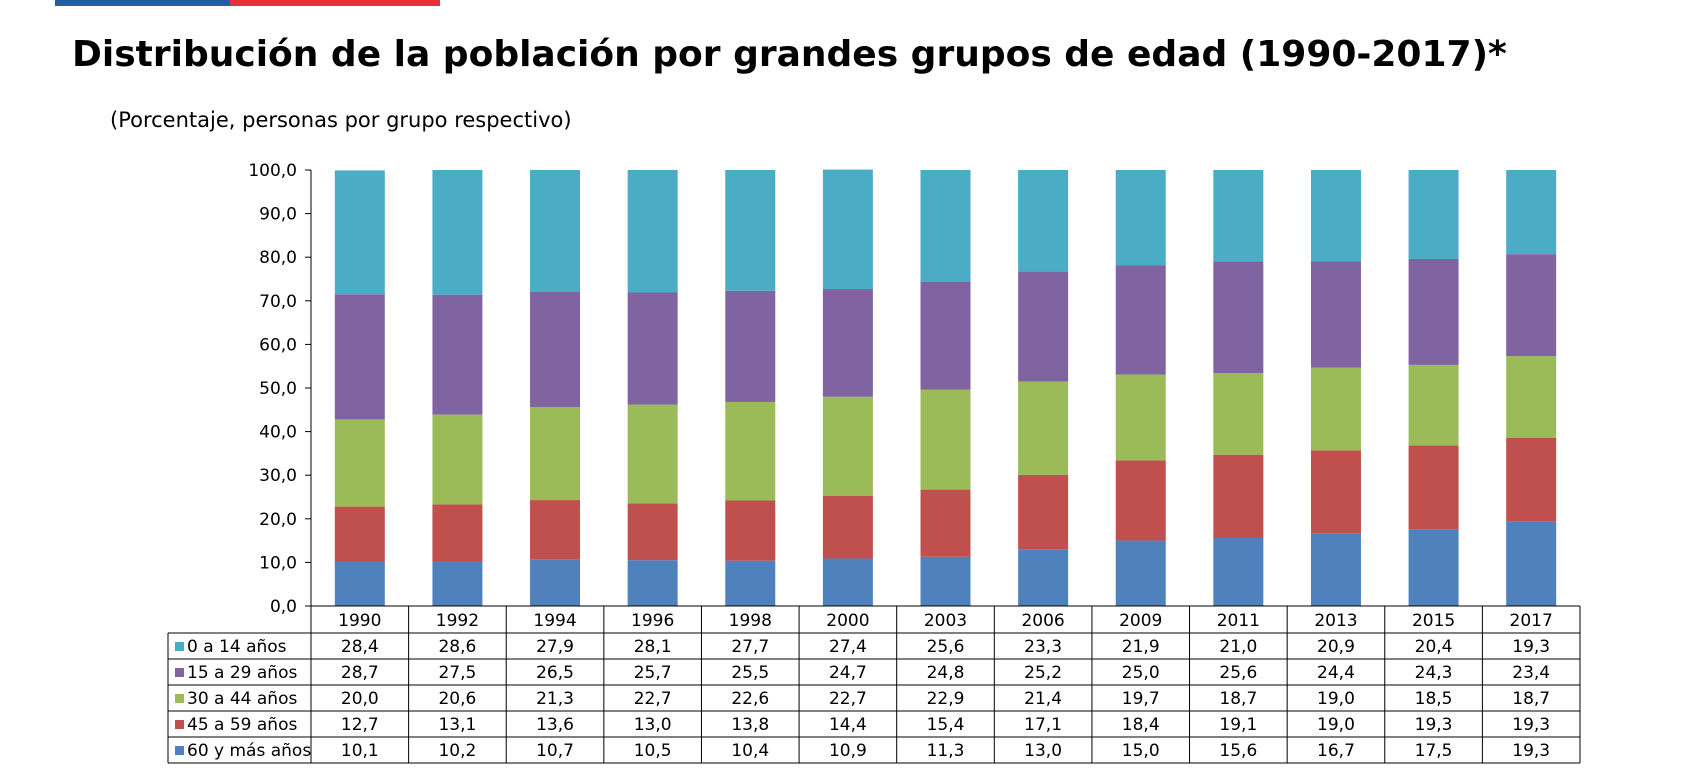 Image resolution: width=1682 pixels, height=778 pixels. Describe the element at coordinates (653, 751) in the screenshot. I see `data-label: 10,5` at that location.